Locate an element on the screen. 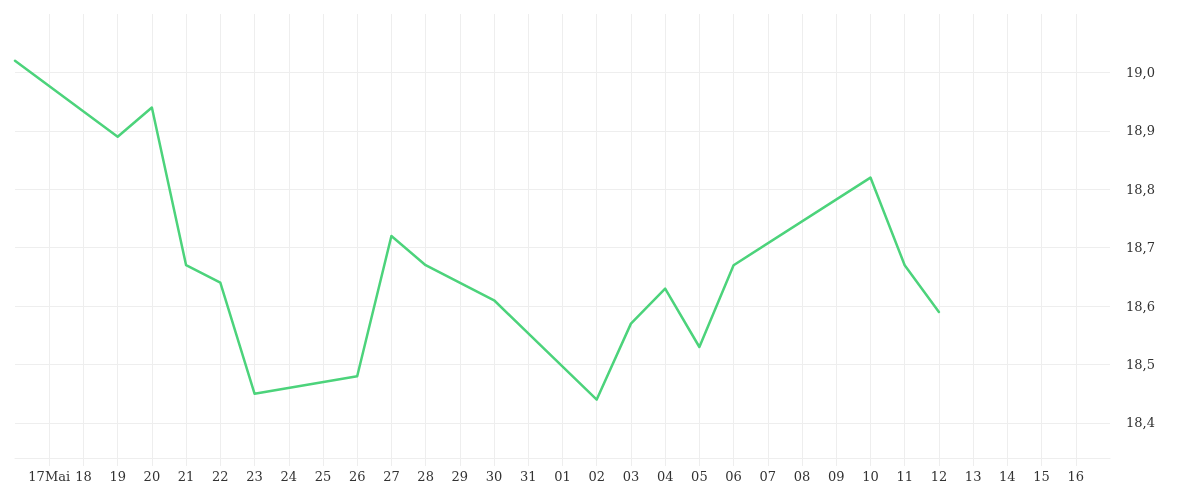  x-tick-label: 13 is located at coordinates (973, 476).